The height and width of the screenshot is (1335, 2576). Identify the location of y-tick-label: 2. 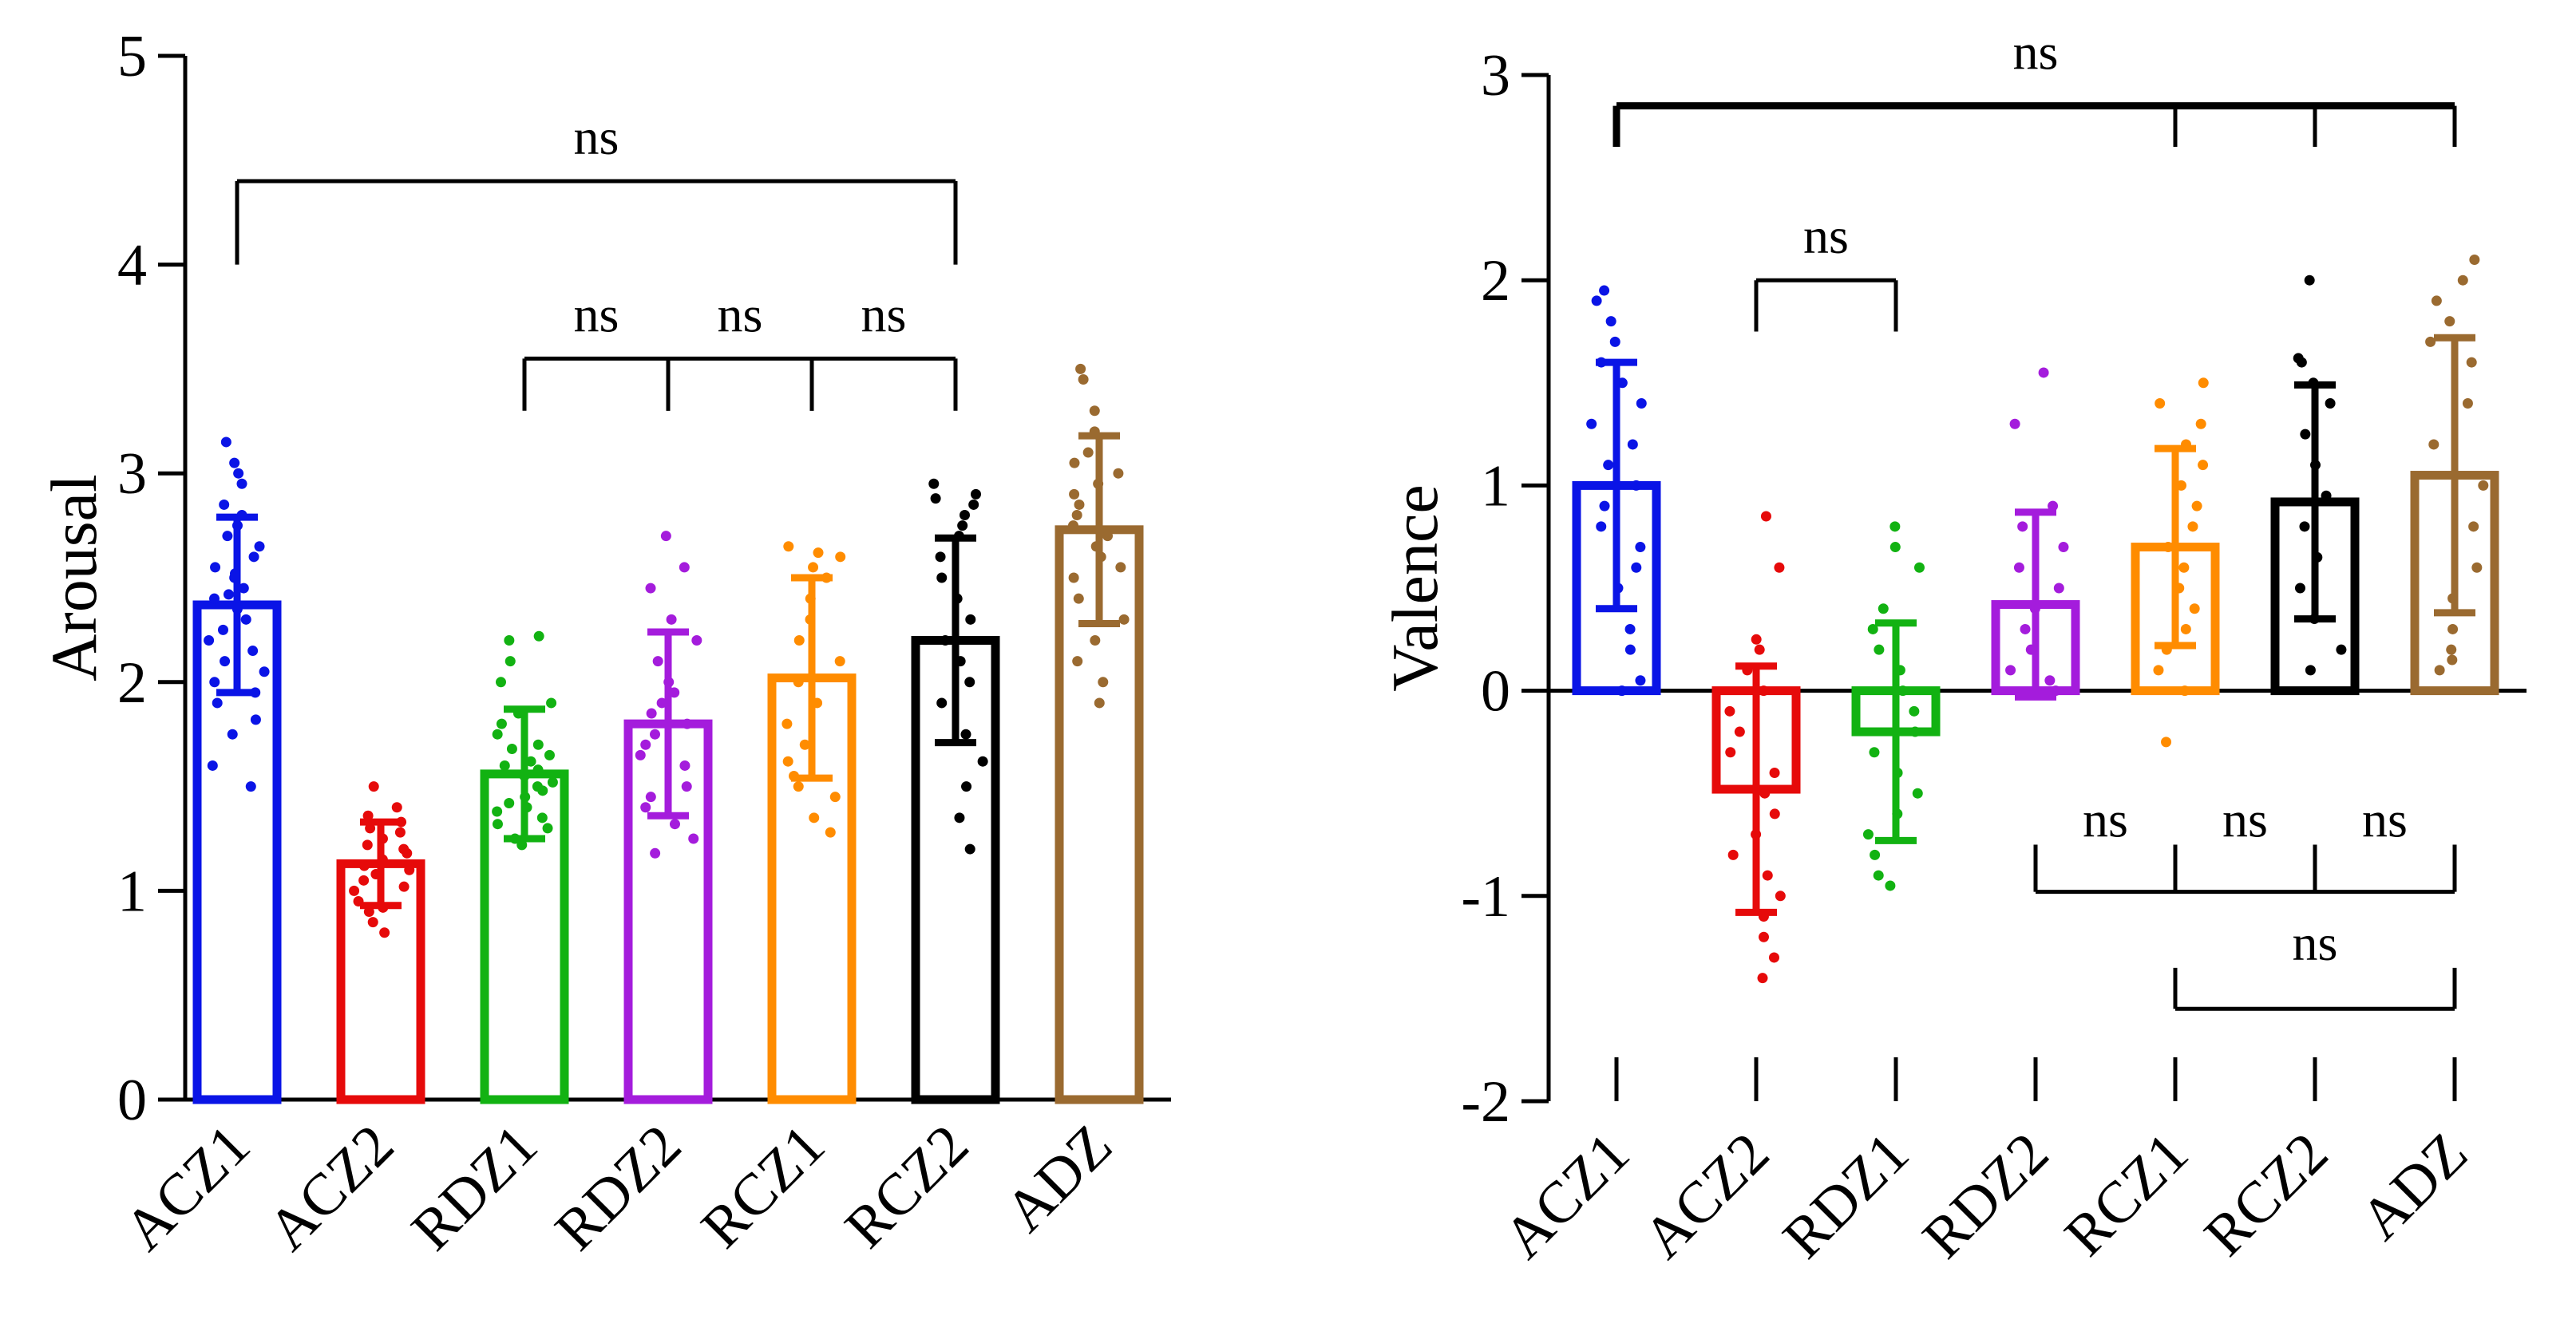
(1495, 281).